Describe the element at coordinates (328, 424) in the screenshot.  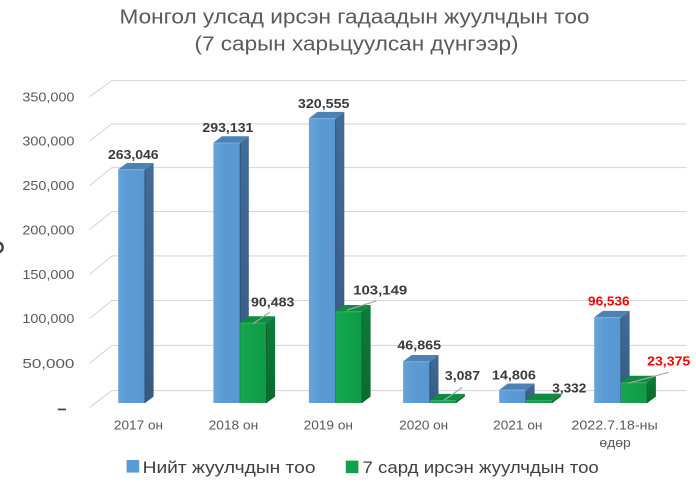
I see `svg-text: 2019 он` at that location.